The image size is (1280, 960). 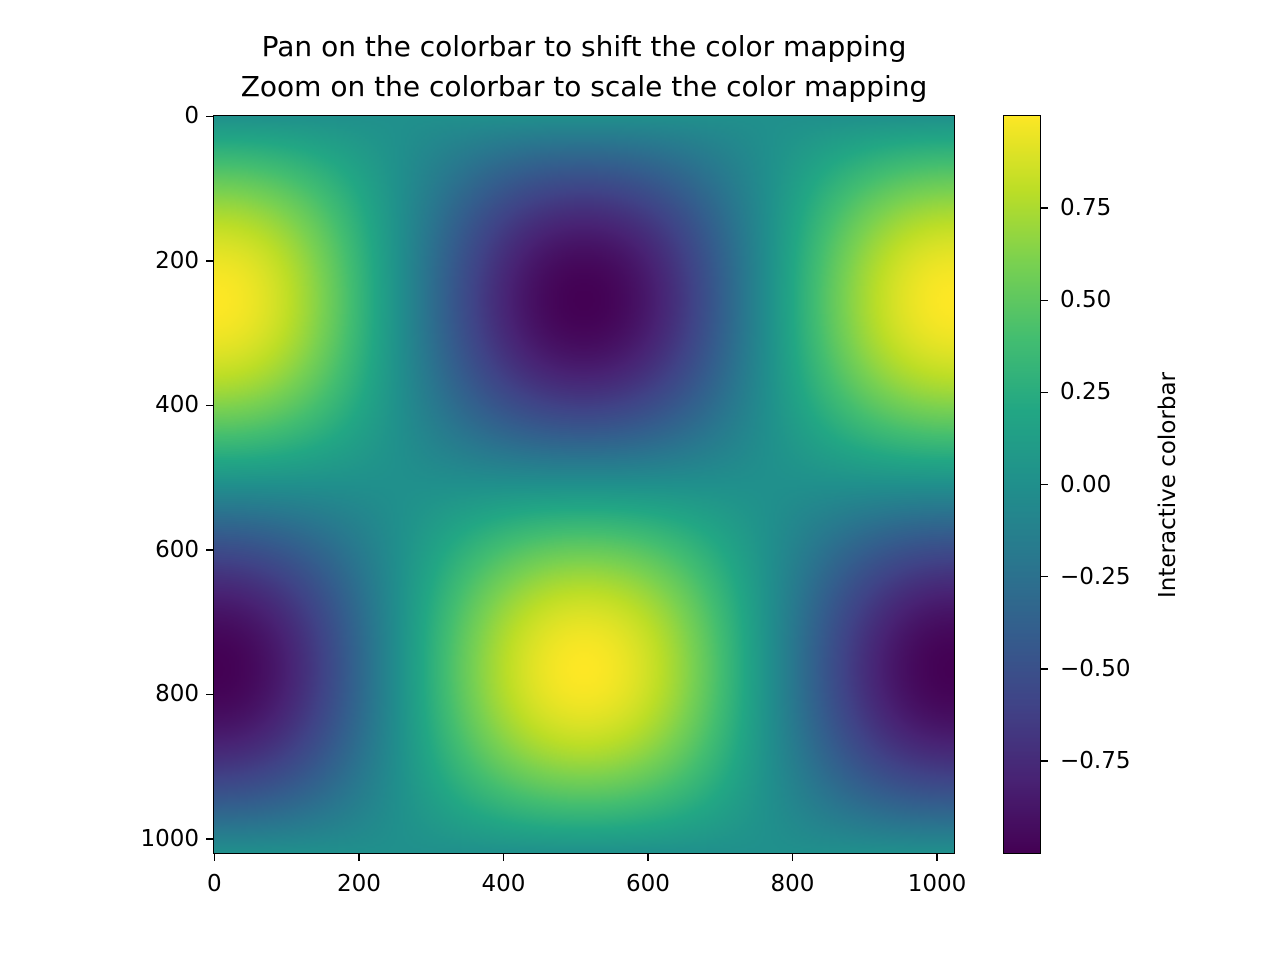 I want to click on y-tick-label: 0, so click(x=191, y=116).